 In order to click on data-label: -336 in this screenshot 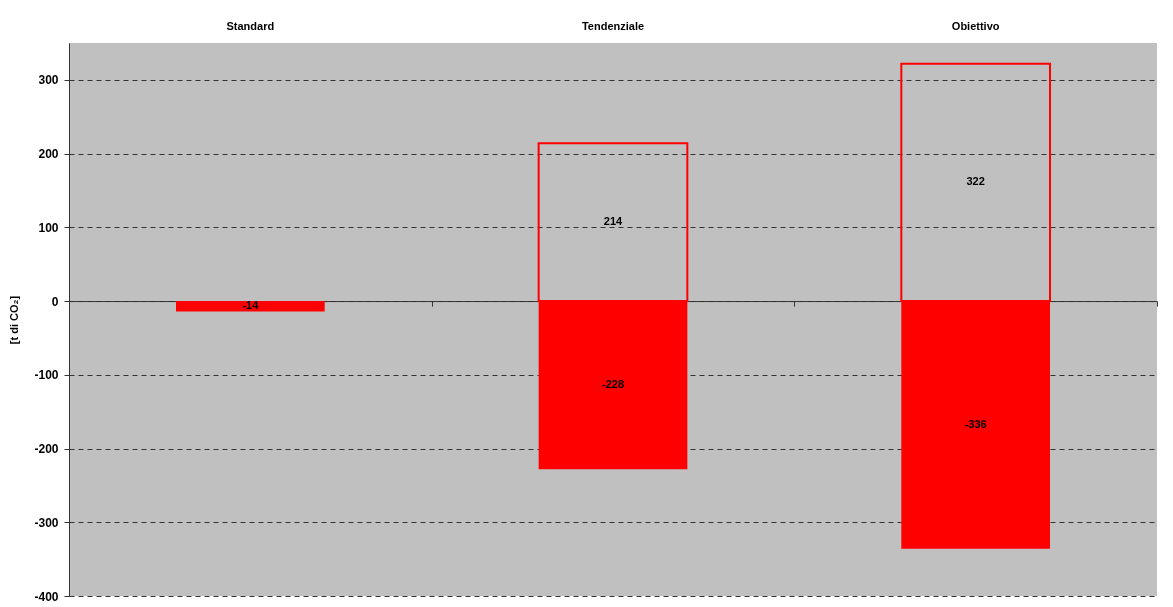, I will do `click(975, 423)`.